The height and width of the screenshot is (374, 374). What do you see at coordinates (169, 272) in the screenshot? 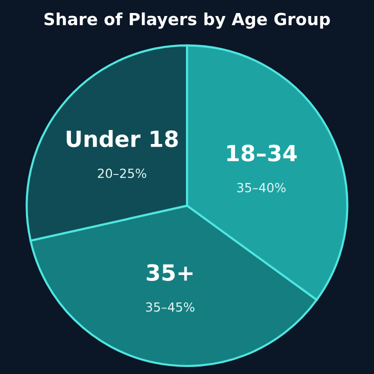
I see `slice-label: 35+` at bounding box center [169, 272].